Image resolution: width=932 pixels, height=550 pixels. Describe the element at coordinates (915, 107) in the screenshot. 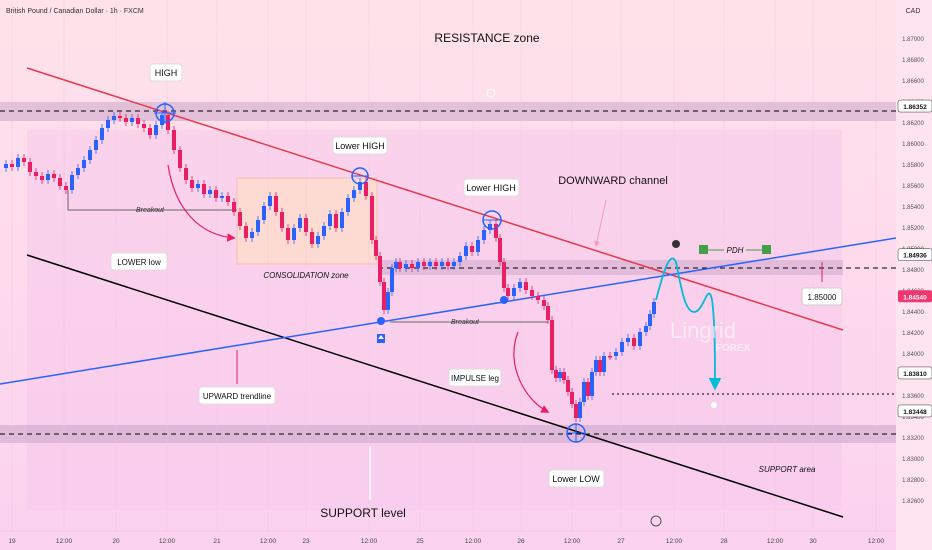

I see `price-level-label: 1.86352` at that location.